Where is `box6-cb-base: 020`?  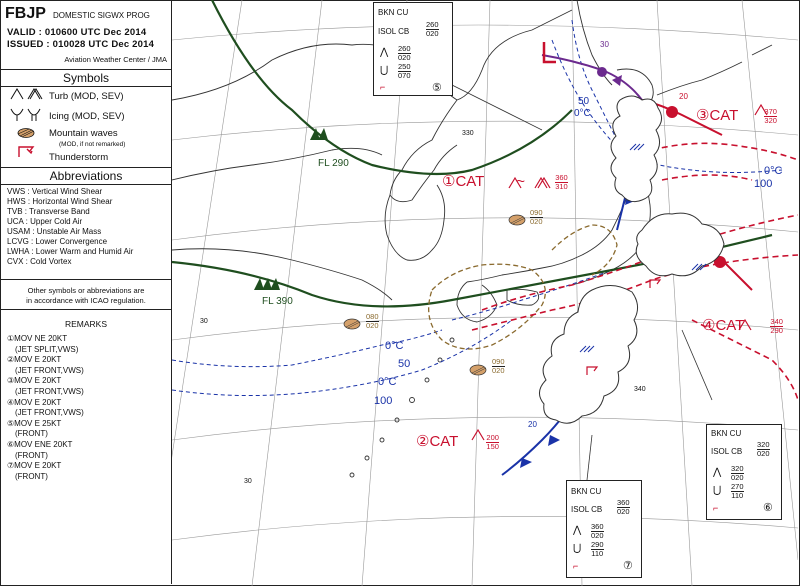 box6-cb-base: 020 is located at coordinates (763, 453).